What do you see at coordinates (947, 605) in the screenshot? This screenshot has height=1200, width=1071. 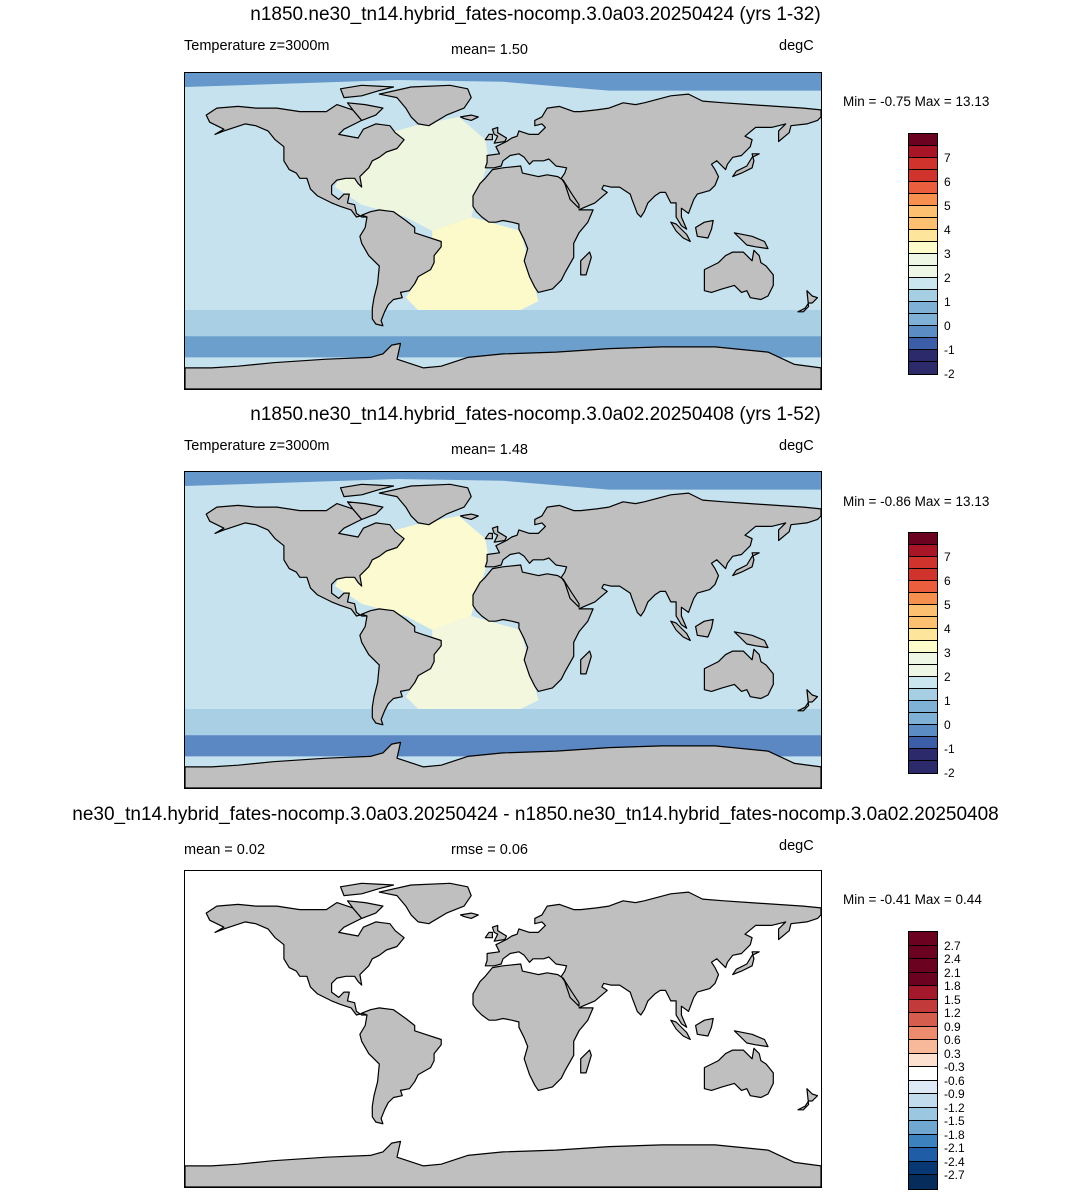 I see `colorbar-tick-label: 5` at bounding box center [947, 605].